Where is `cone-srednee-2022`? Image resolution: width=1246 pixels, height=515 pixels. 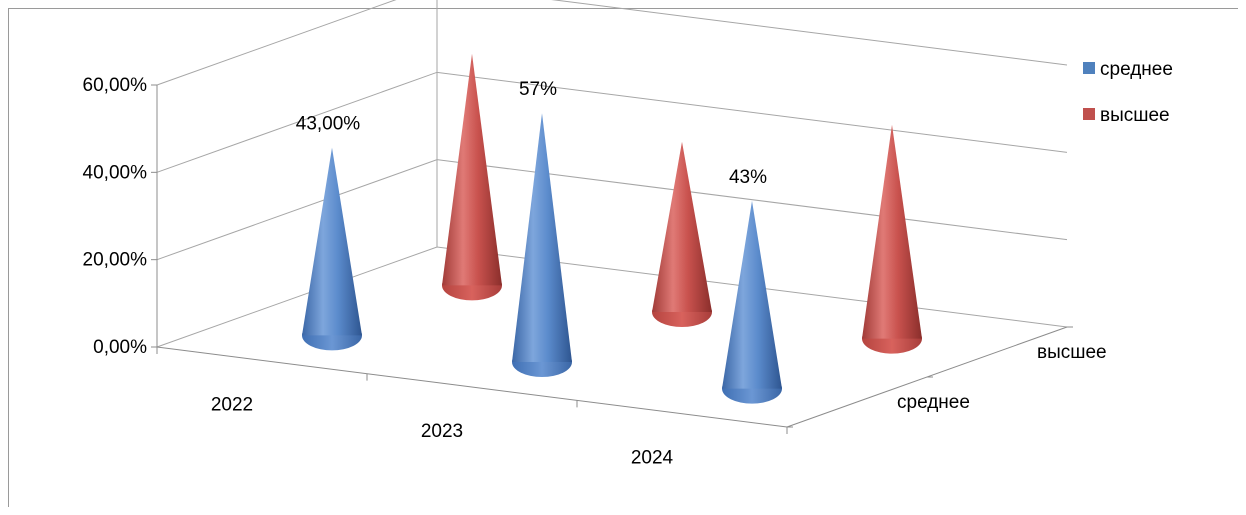
cone-srednee-2022 is located at coordinates (332, 249).